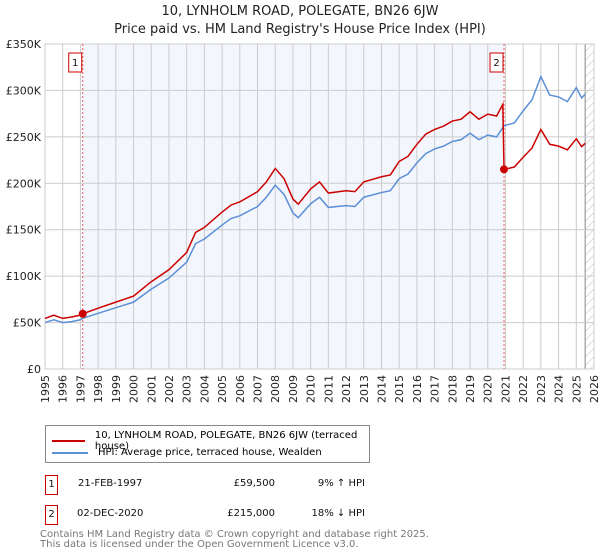 This screenshot has height=560, width=600. I want to click on x-tick-label: 2002, so click(169, 389).